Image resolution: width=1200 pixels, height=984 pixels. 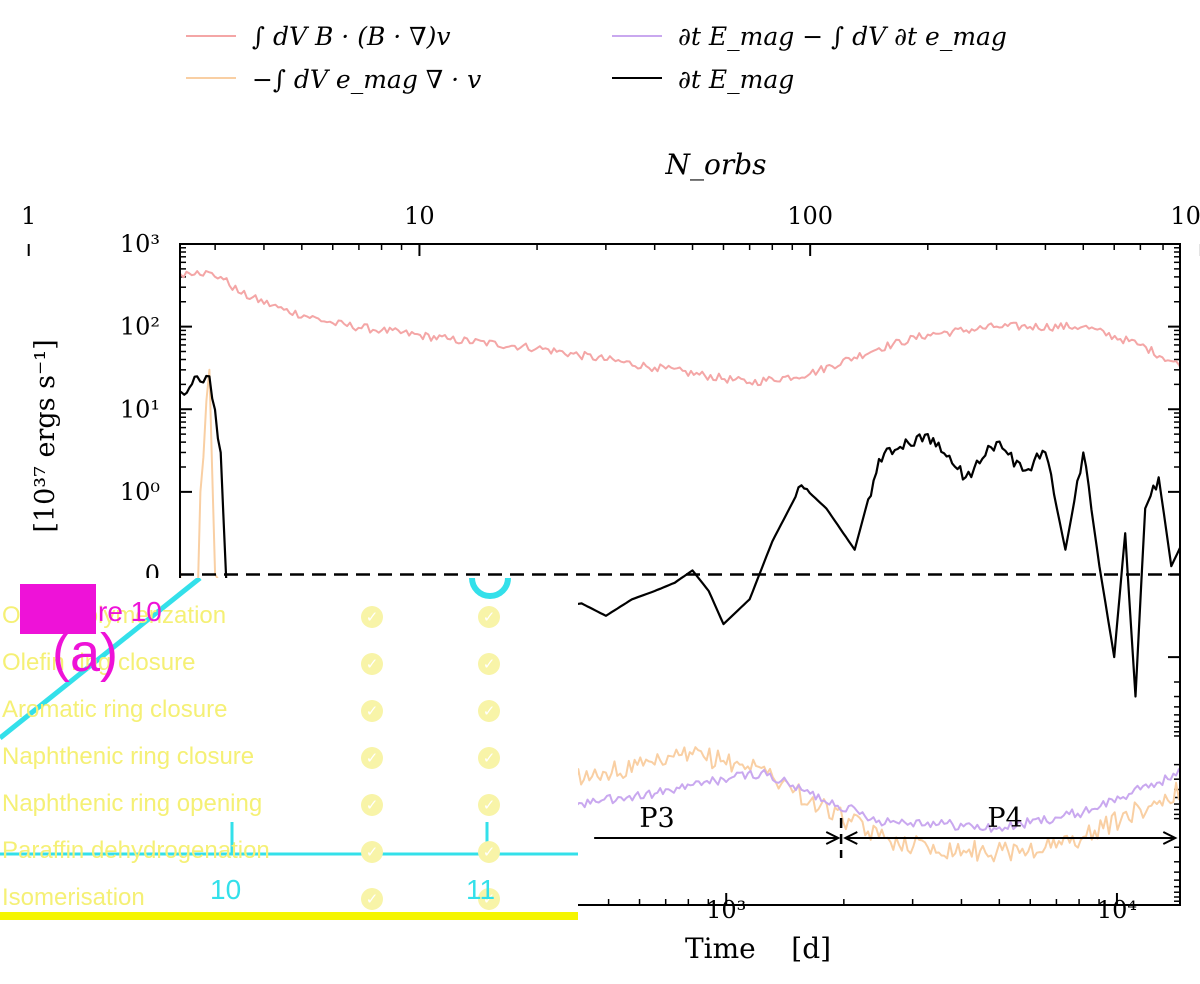 I want to click on y-tick-label: 10⁰, so click(x=140, y=492).